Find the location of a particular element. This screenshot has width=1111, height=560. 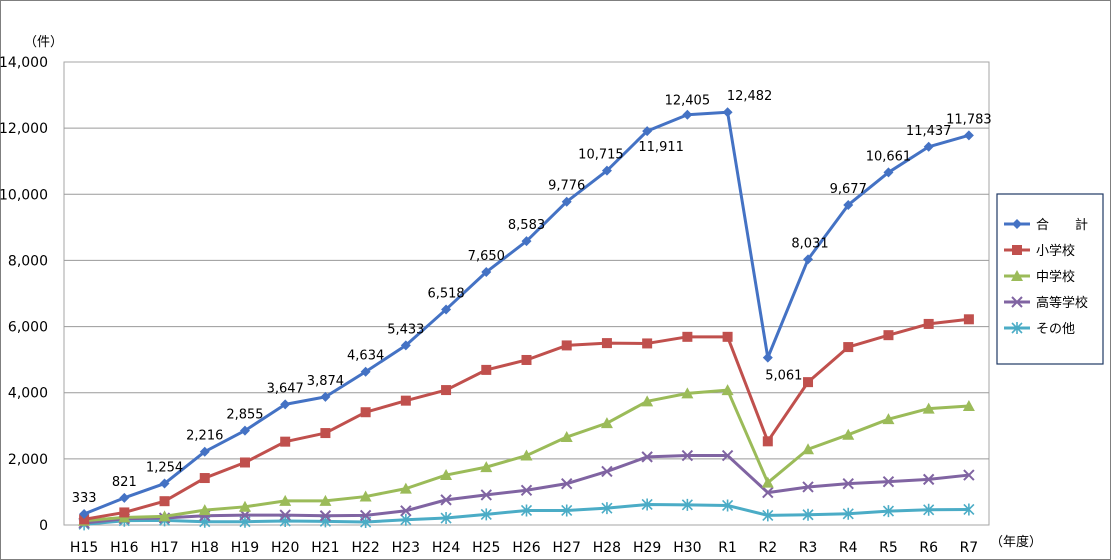

legend-item: その他 is located at coordinates (1039, 329).